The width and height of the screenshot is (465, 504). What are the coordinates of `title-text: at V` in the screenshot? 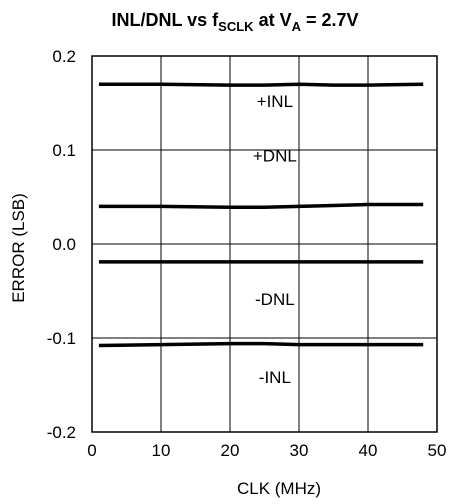 It's located at (273, 20).